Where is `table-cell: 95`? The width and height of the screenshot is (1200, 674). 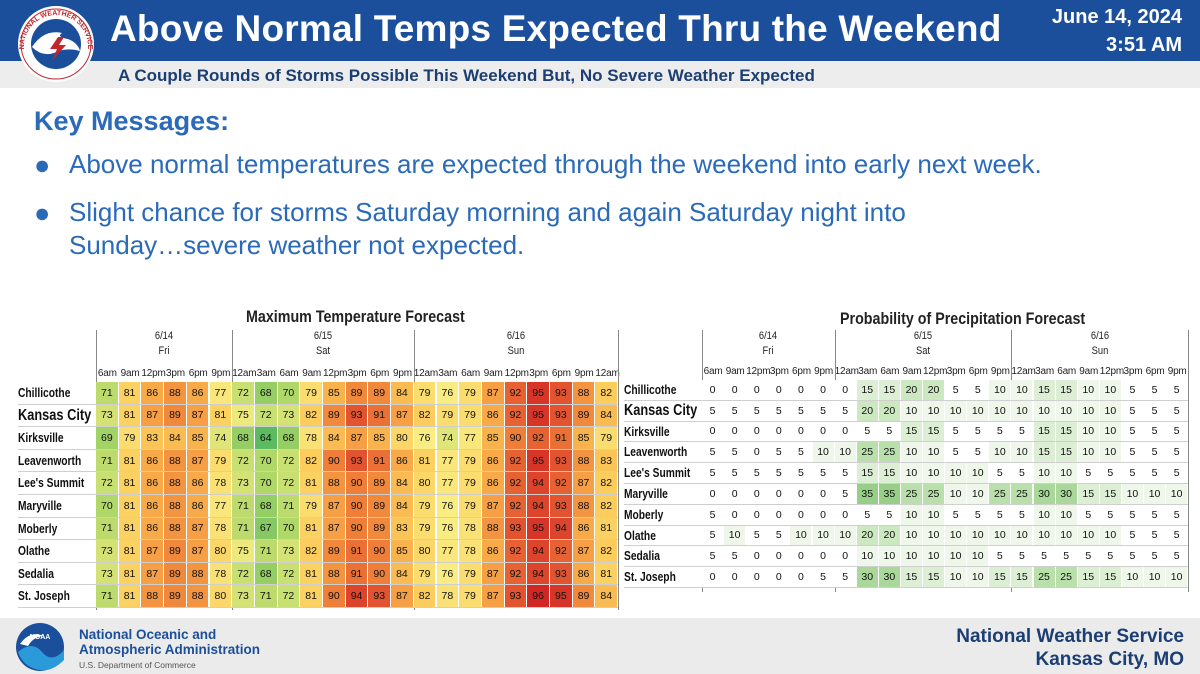 table-cell: 95 is located at coordinates (538, 393).